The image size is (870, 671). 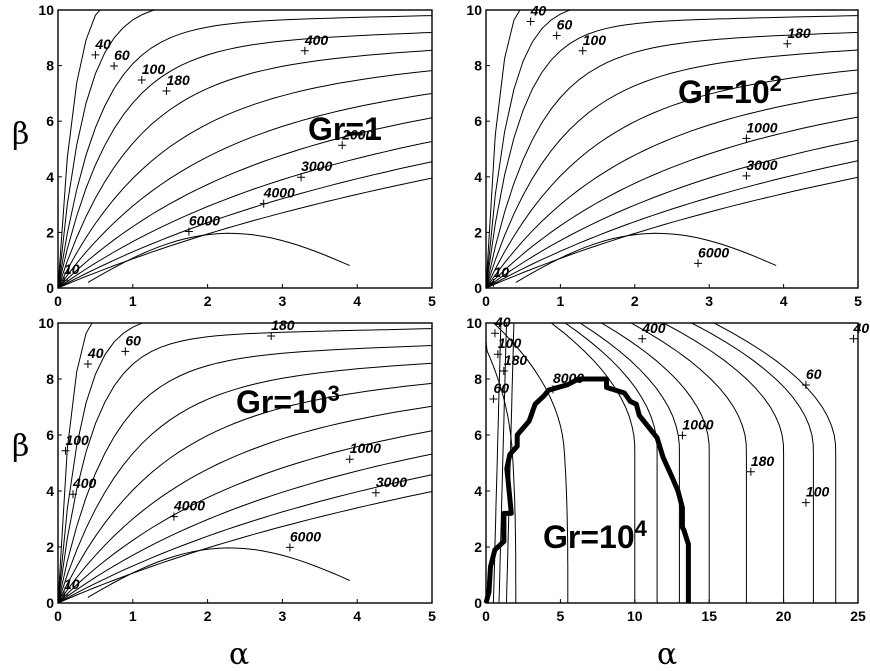 What do you see at coordinates (724, 92) in the screenshot?
I see `annotation-base: Gr=10` at bounding box center [724, 92].